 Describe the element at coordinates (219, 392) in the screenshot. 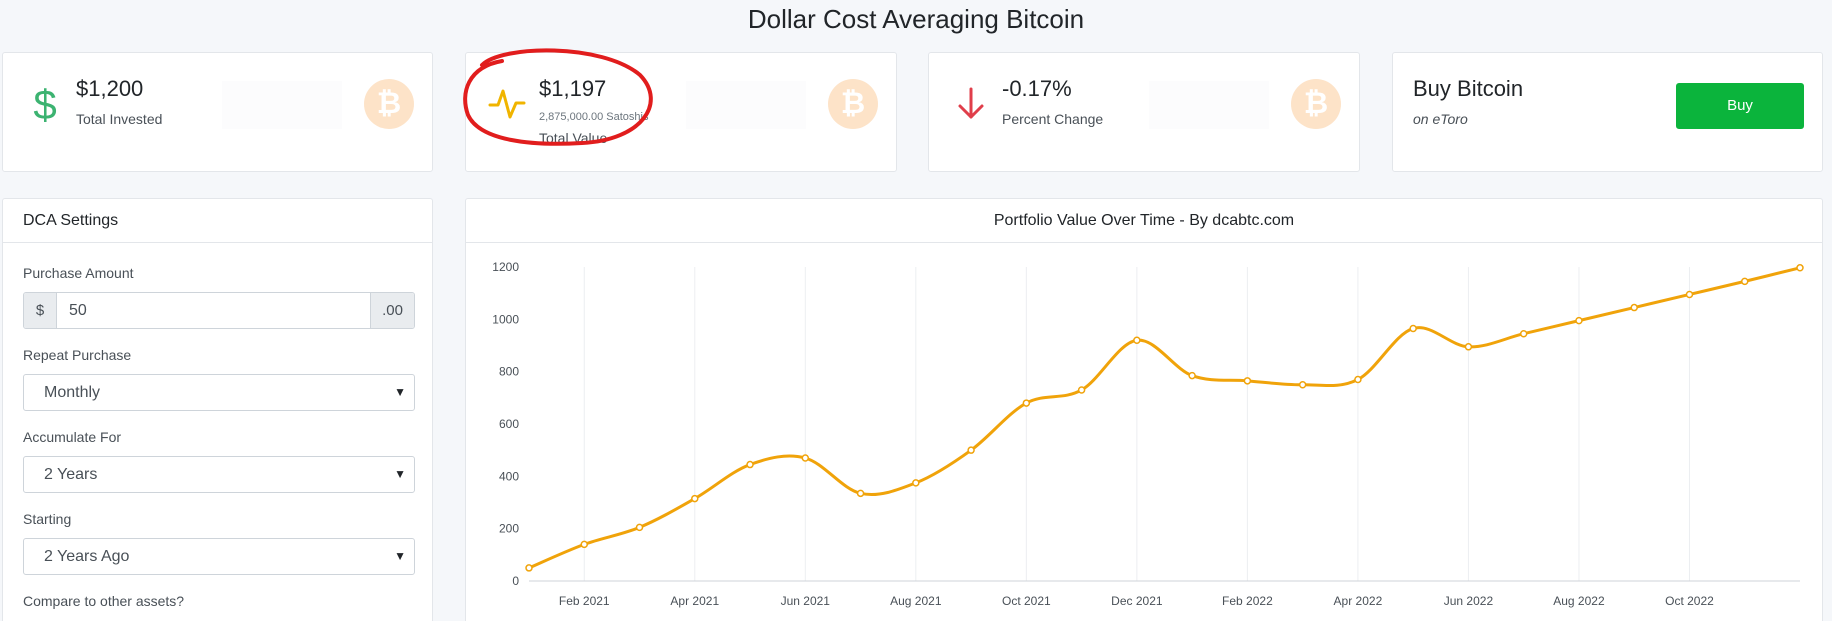

I see `repeat-purchase-select: Monthly ▼` at that location.